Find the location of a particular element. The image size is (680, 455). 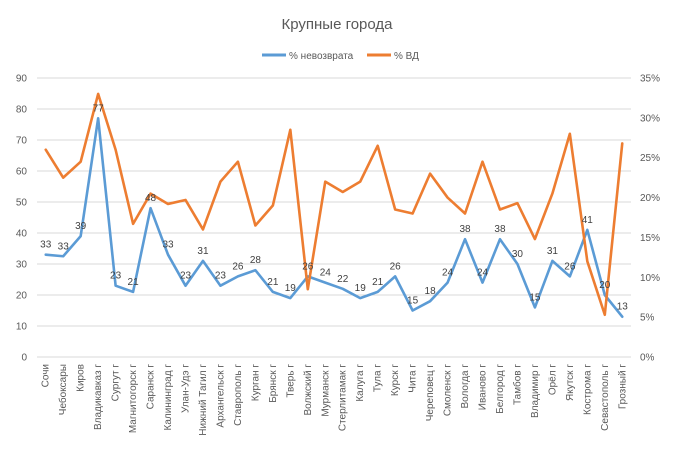

data-label: 41 is located at coordinates (588, 220).